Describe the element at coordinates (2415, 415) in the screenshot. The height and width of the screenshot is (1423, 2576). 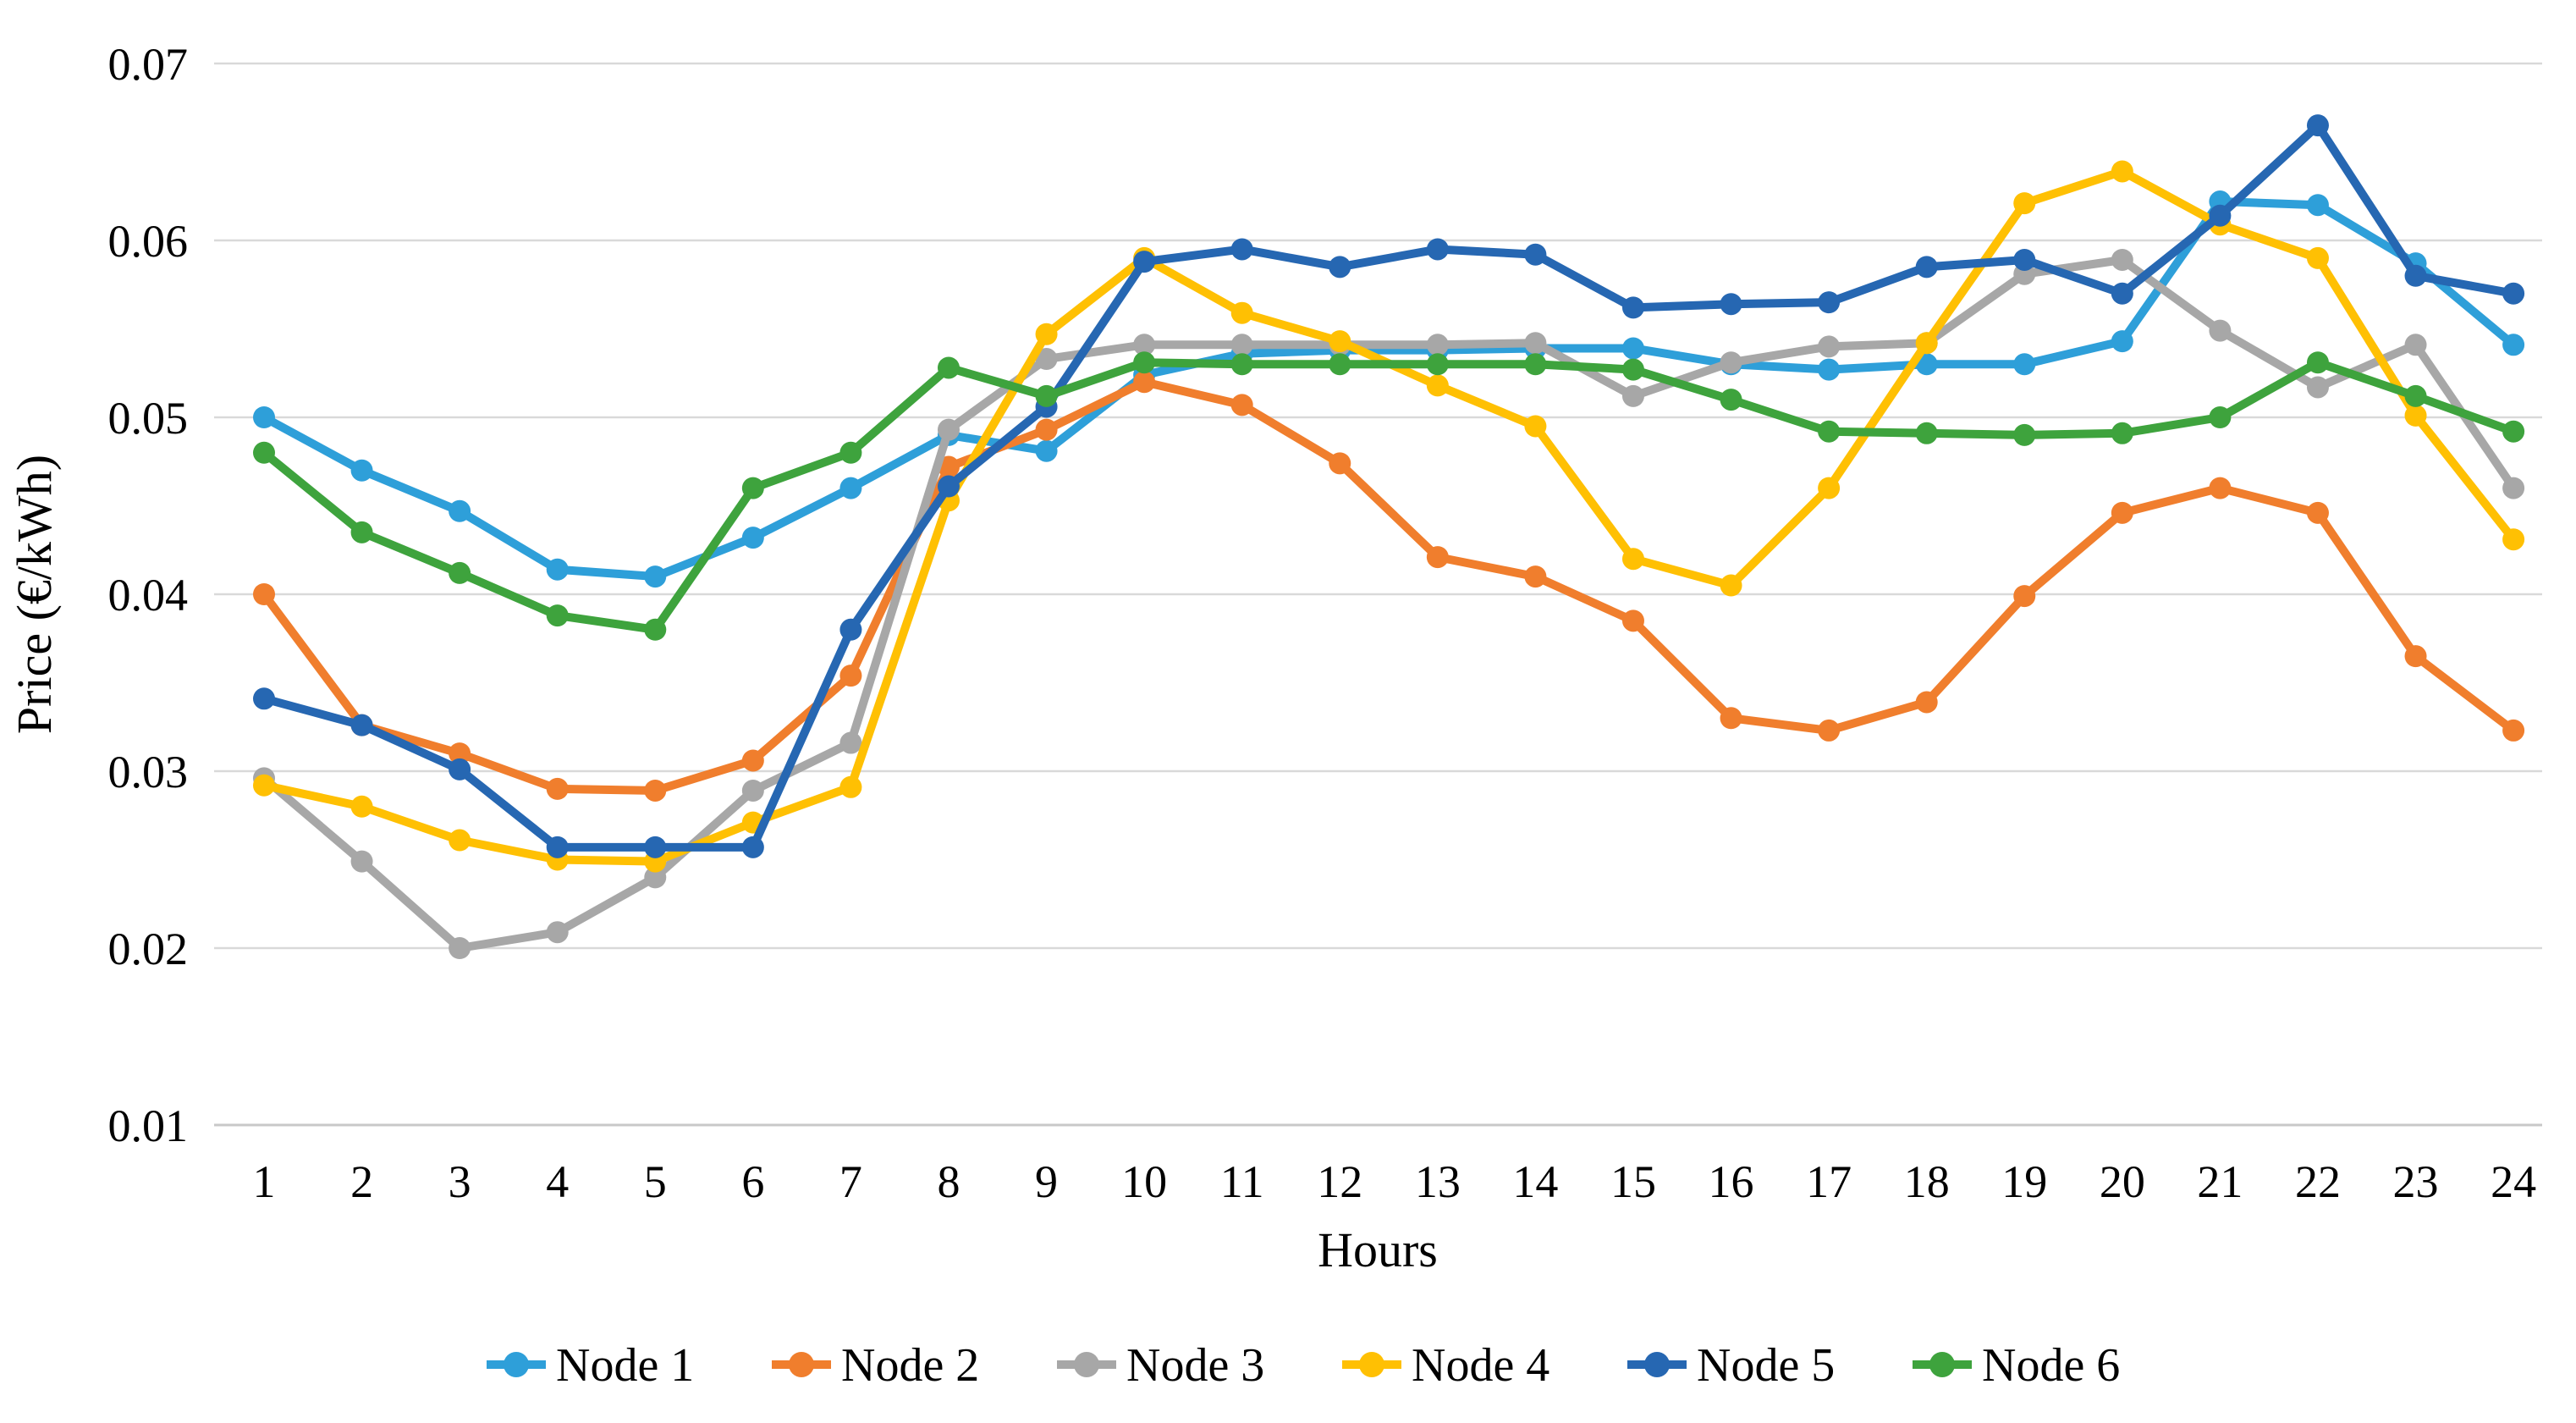
I see `series-marker-node-4-h23` at that location.